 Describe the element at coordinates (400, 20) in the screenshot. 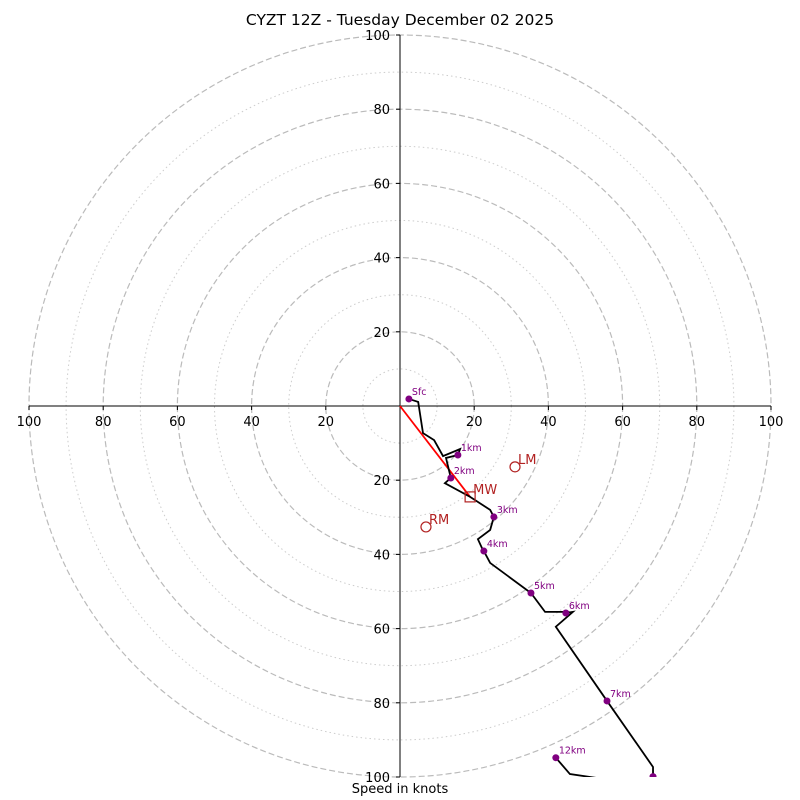

I see `chart-title: CYZT 12Z - Tuesday December 02 2025` at that location.